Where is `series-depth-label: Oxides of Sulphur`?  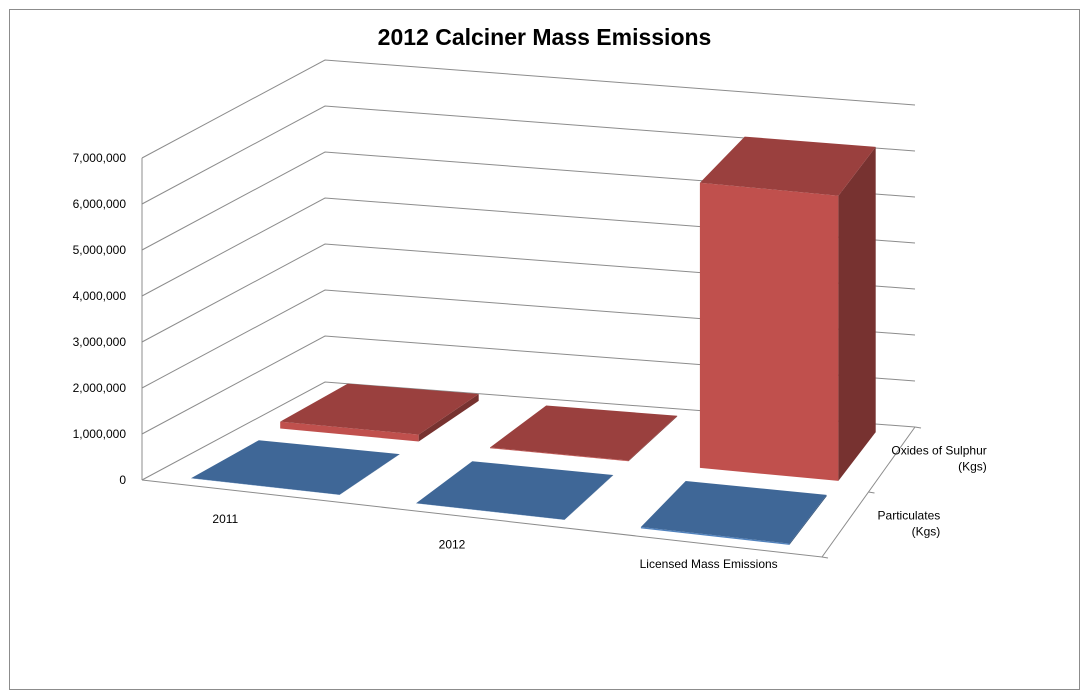
series-depth-label: Oxides of Sulphur is located at coordinates (938, 451).